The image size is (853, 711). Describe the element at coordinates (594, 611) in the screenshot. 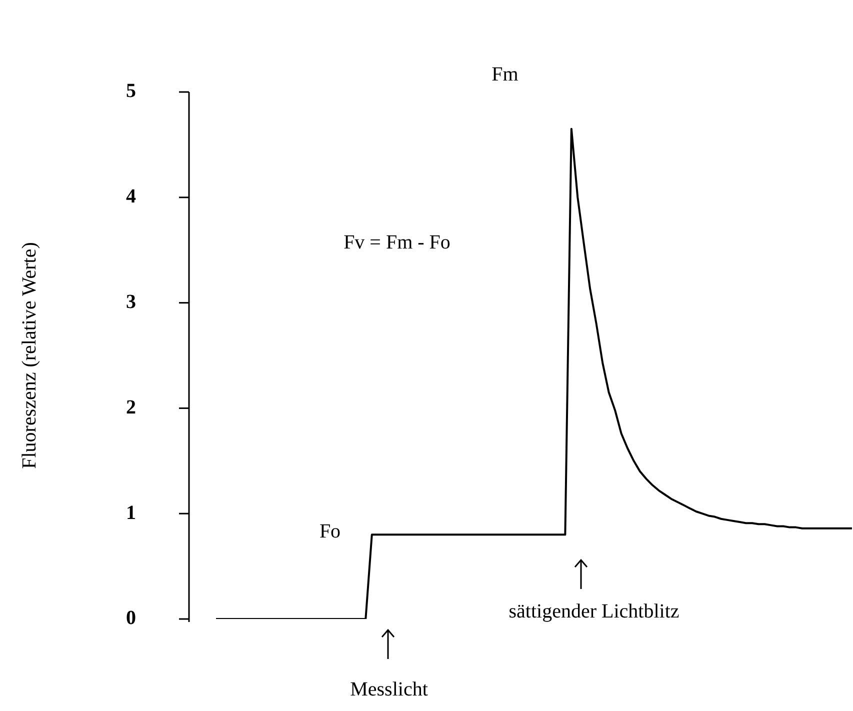

I see `annotation: sättigender Lichtblitz` at that location.